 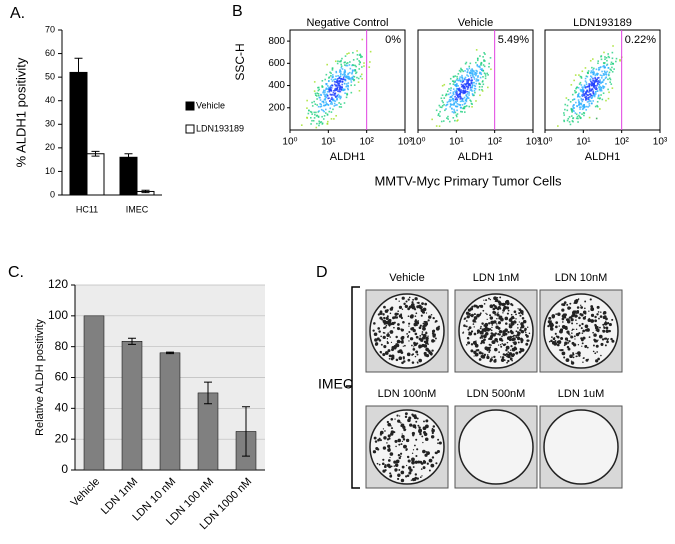 I want to click on y-axis-label: SSC-H, so click(x=240, y=61).